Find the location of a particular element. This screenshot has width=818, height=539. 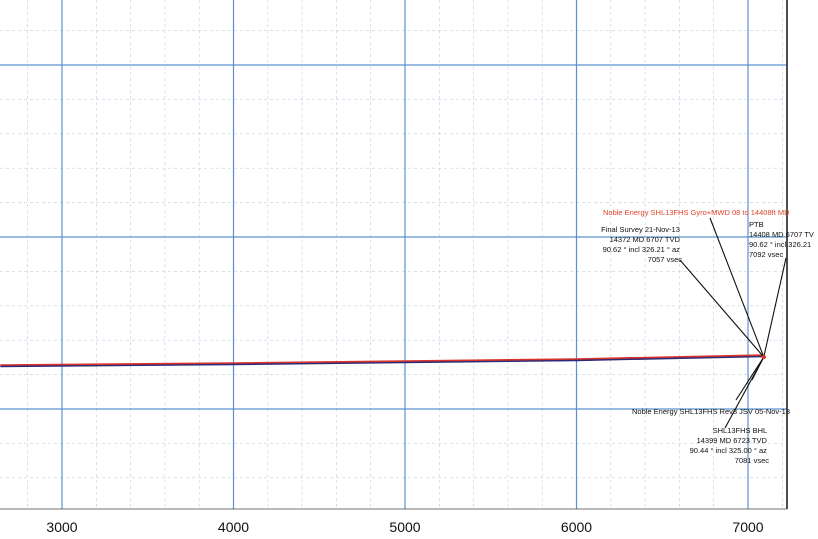

annotation-ptb-line: PTB is located at coordinates (756, 224).